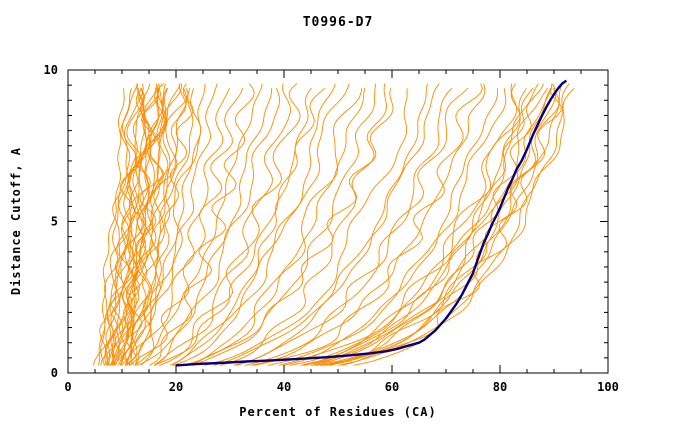 Image resolution: width=680 pixels, height=440 pixels. What do you see at coordinates (16, 221) in the screenshot?
I see `y-axis-label: Distance Cutoff, A` at bounding box center [16, 221].